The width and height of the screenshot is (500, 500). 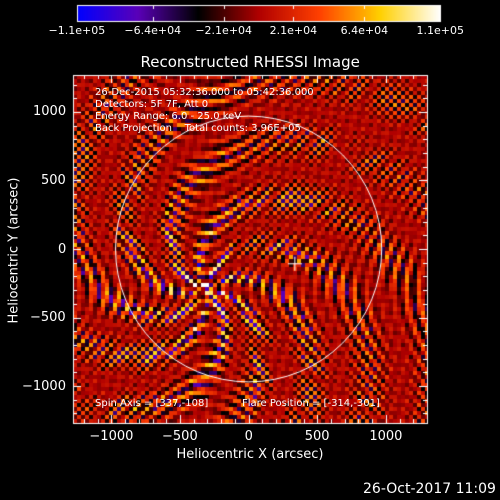 What do you see at coordinates (111, 436) in the screenshot?
I see `x-tick-label: −1000` at bounding box center [111, 436].